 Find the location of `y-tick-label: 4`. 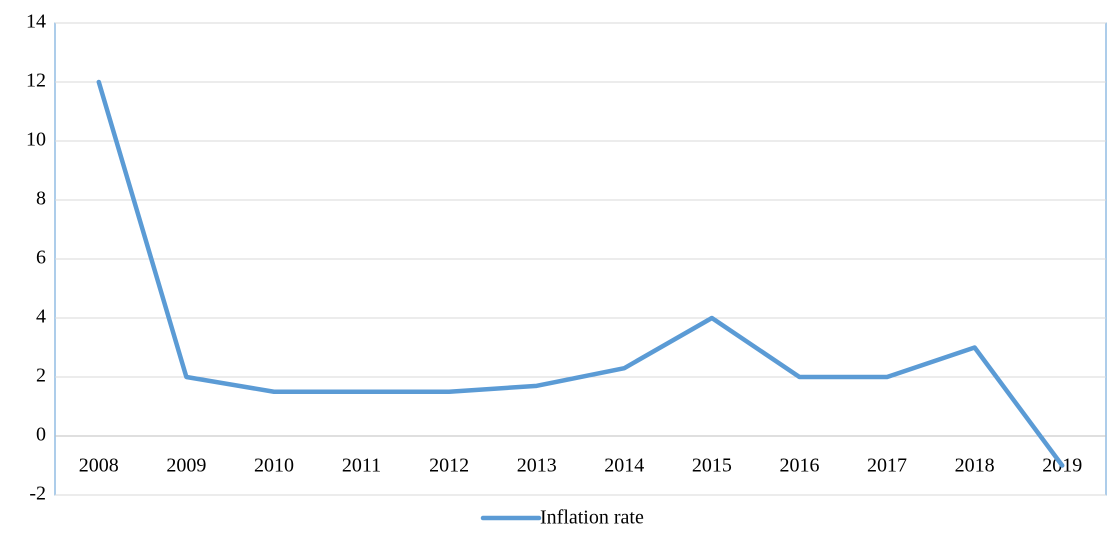

y-tick-label: 4 is located at coordinates (41, 317).